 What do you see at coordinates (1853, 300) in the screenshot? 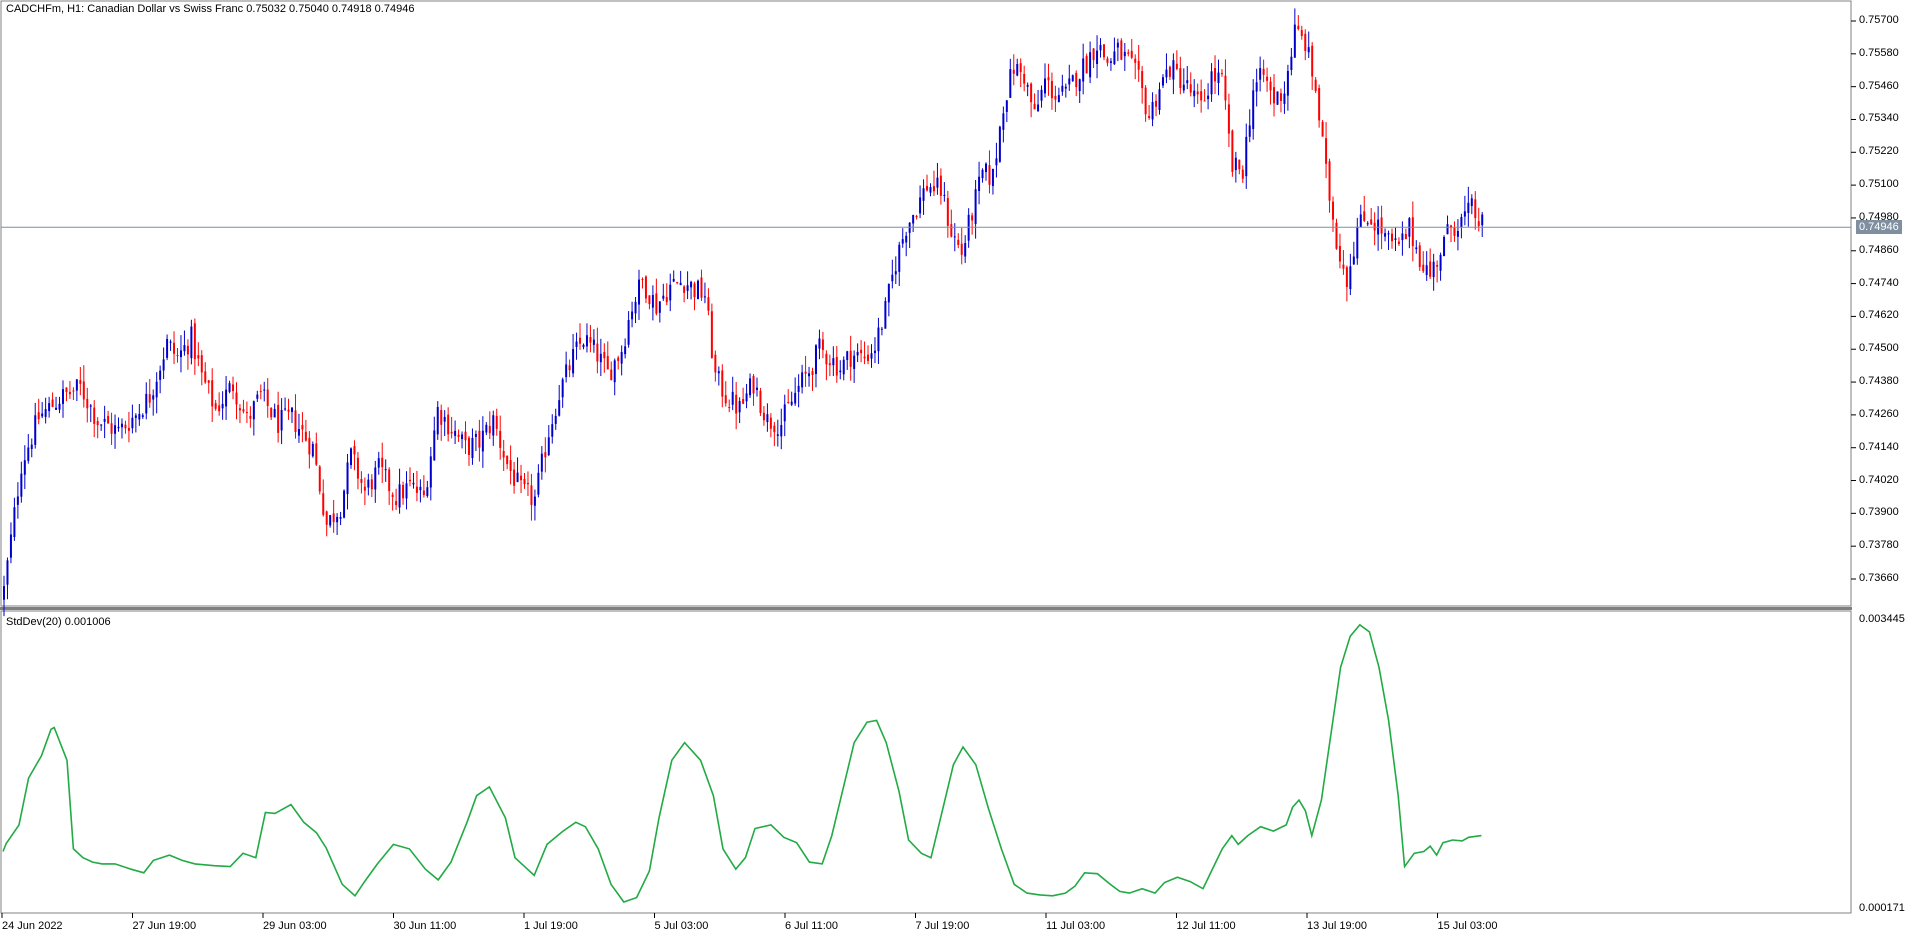
I see `price-axis-ticks` at bounding box center [1853, 300].